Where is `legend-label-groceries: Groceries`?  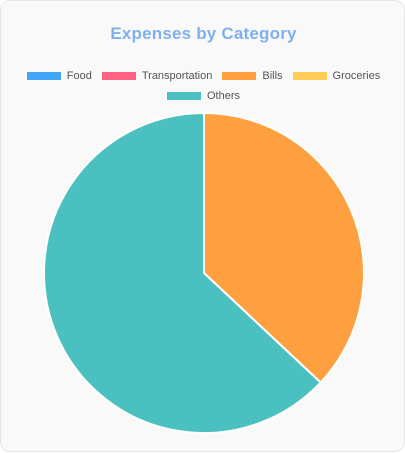 legend-label-groceries: Groceries is located at coordinates (356, 76).